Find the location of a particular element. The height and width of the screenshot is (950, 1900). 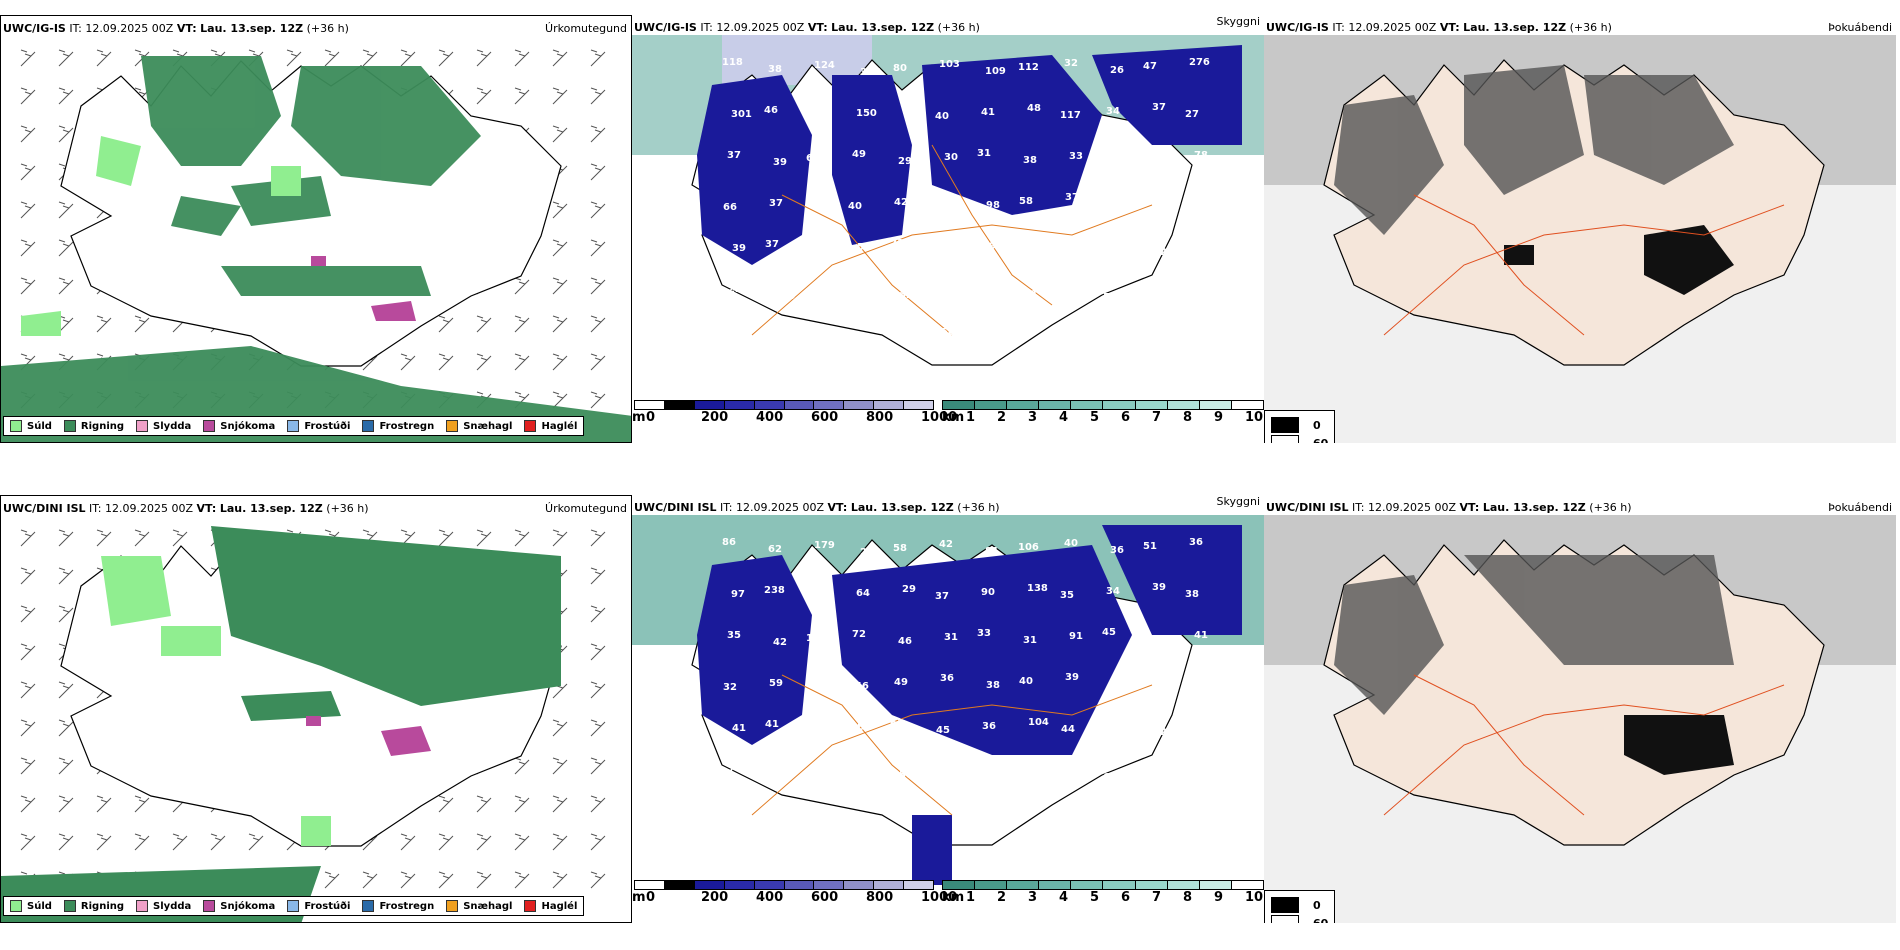

scale-tick: 1 is located at coordinates (971, 417).